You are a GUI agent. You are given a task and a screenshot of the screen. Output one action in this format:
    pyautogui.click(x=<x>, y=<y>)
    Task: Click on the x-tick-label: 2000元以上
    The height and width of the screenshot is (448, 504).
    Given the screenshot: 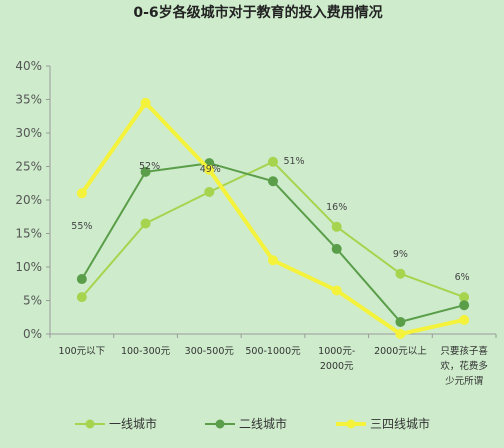 What is the action you would take?
    pyautogui.click(x=400, y=351)
    